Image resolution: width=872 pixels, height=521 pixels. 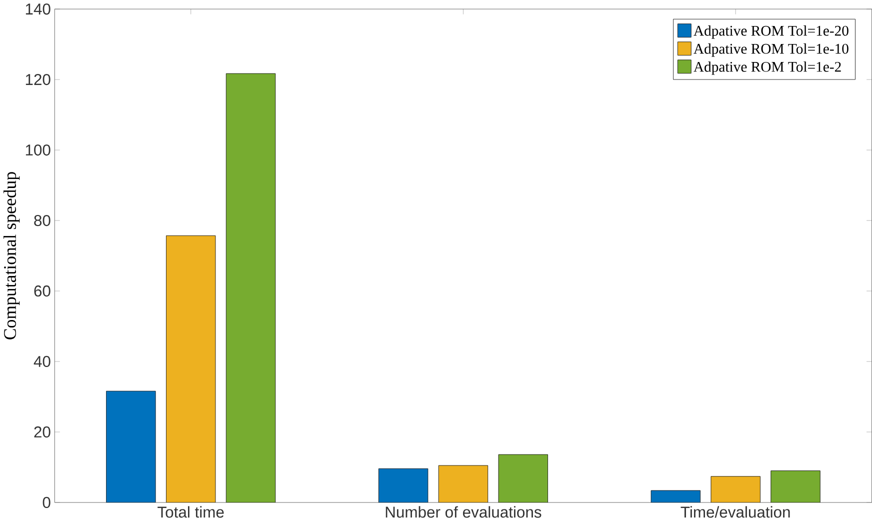 What do you see at coordinates (42, 432) in the screenshot?
I see `y-tick-label: 20` at bounding box center [42, 432].